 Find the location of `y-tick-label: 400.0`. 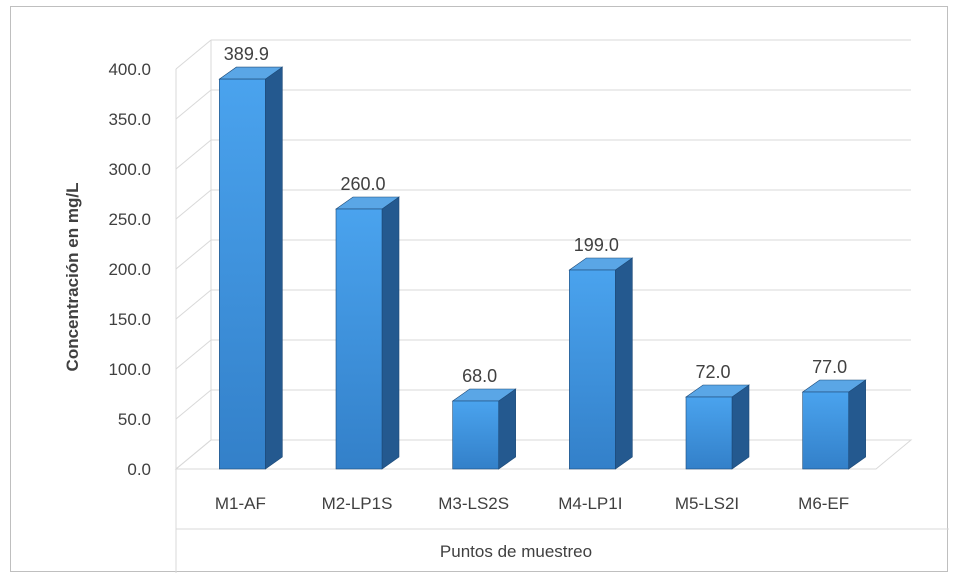

y-tick-label: 400.0 is located at coordinates (129, 69).